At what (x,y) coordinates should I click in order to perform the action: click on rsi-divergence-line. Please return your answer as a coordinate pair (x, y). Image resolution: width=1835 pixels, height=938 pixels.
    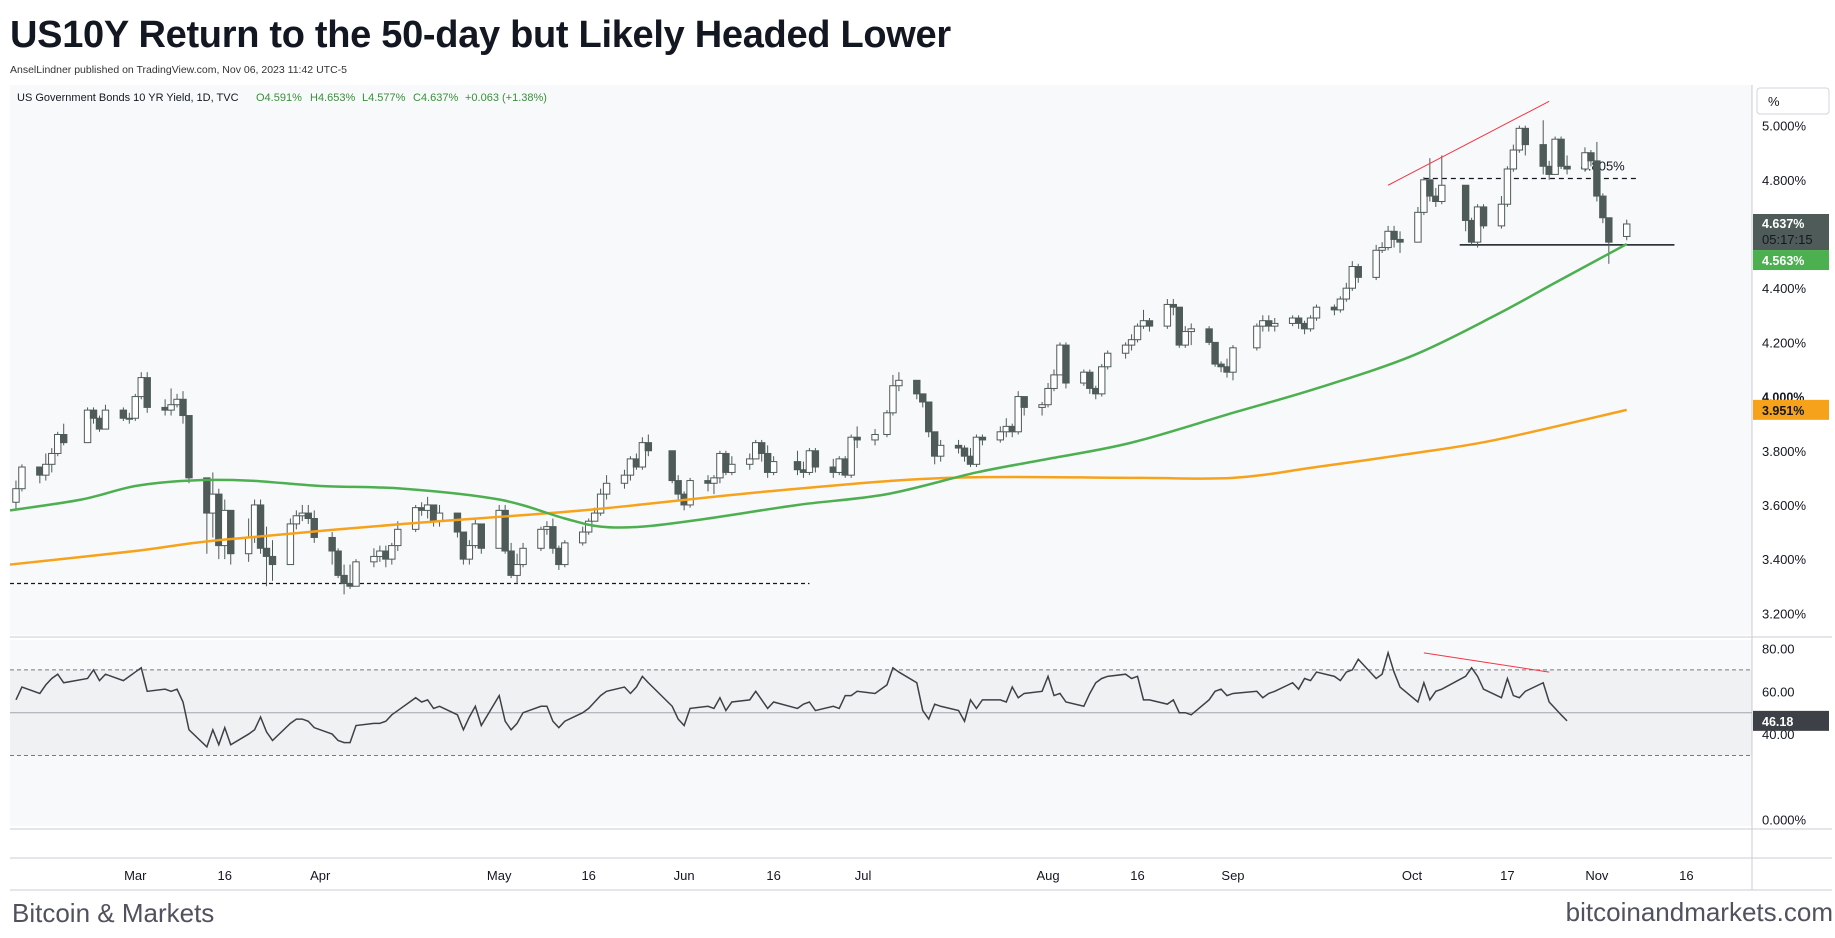
    Looking at the image, I should click on (1486, 662).